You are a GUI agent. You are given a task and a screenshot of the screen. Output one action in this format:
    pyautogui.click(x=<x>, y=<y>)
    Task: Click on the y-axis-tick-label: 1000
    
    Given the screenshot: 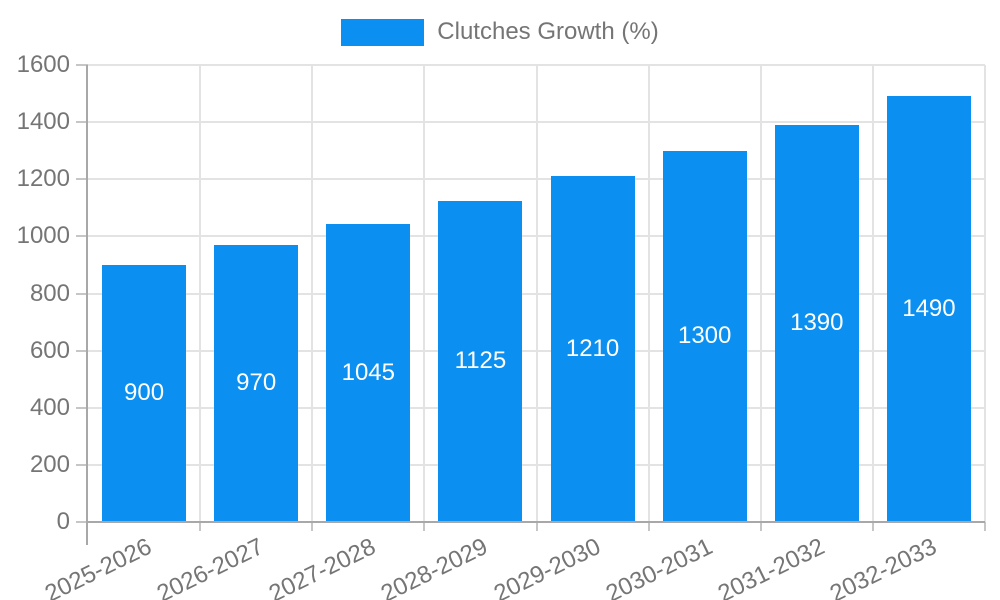 What is the action you would take?
    pyautogui.click(x=43, y=236)
    